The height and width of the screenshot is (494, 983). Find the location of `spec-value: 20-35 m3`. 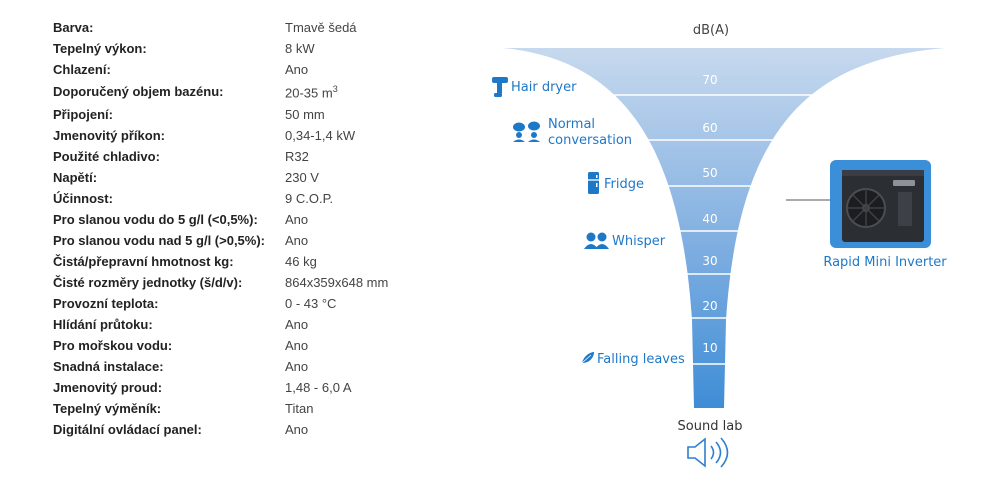

spec-value: 20-35 m3 is located at coordinates (311, 92).